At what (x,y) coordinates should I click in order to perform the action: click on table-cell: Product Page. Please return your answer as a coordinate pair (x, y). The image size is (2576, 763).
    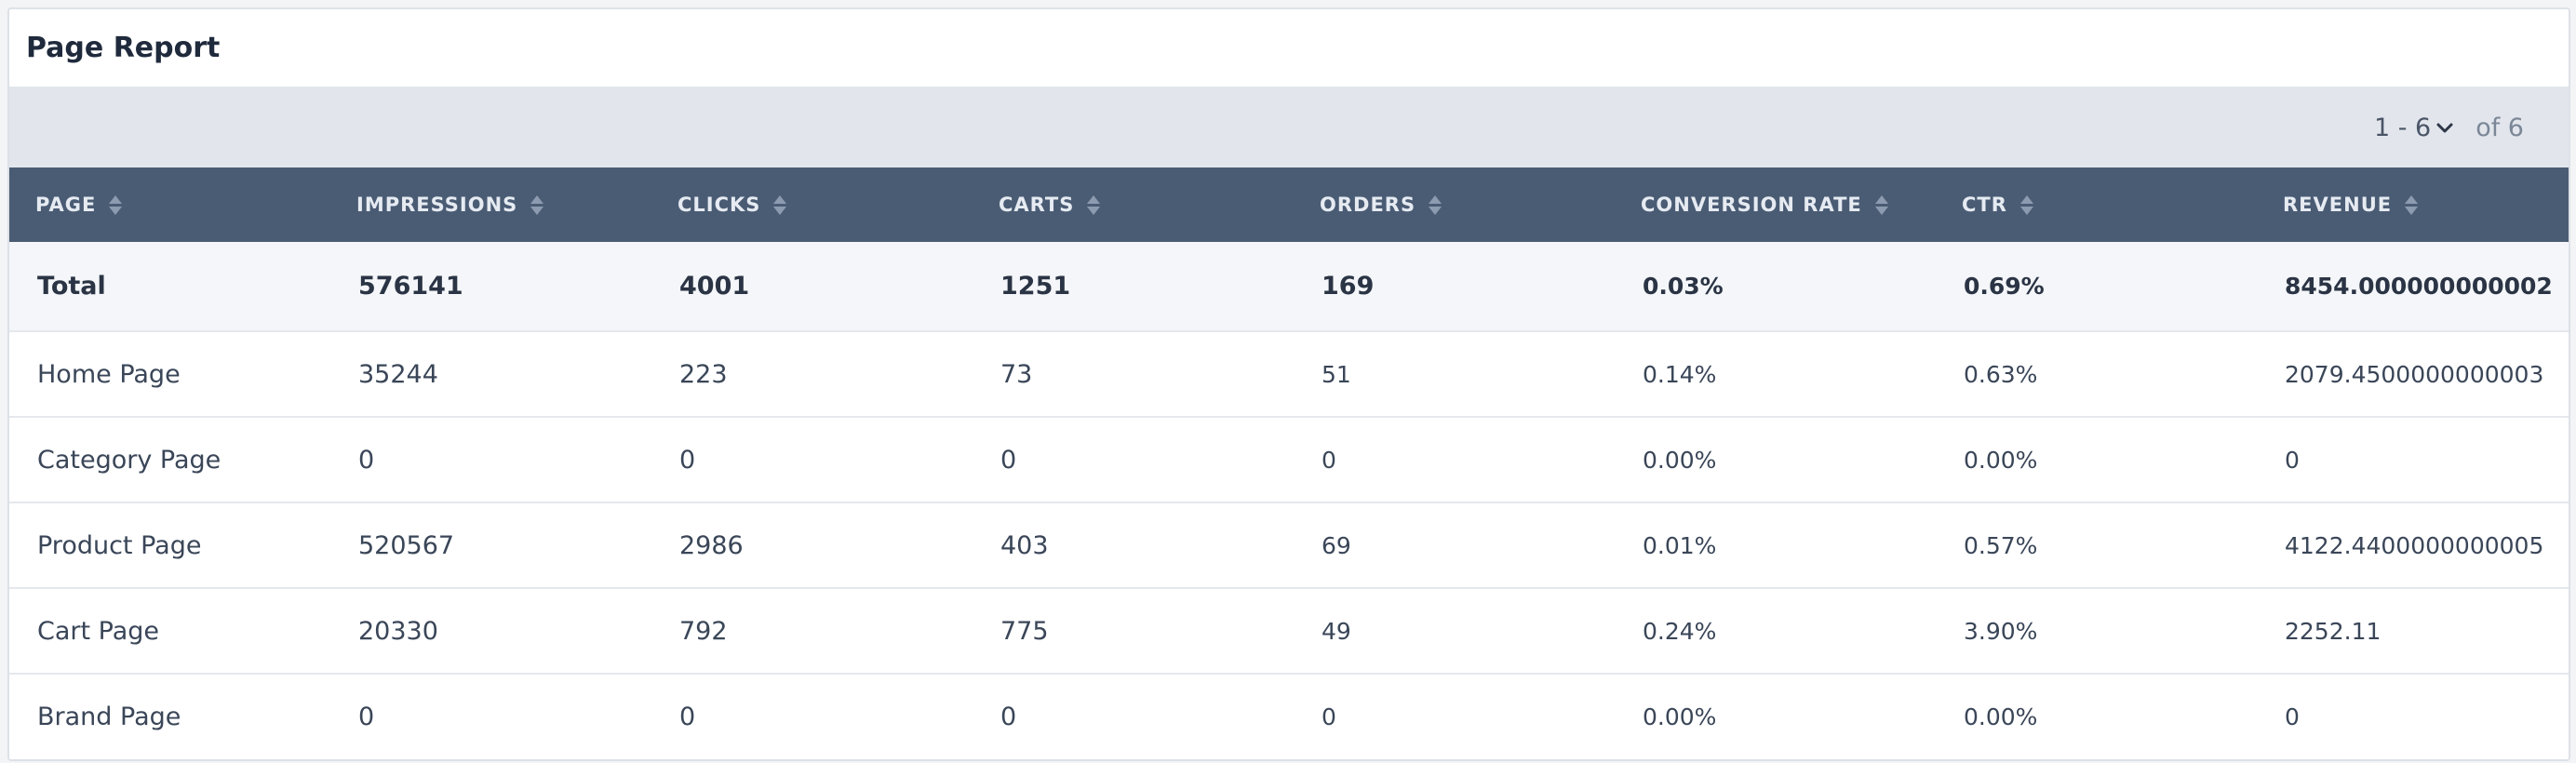
    Looking at the image, I should click on (119, 545).